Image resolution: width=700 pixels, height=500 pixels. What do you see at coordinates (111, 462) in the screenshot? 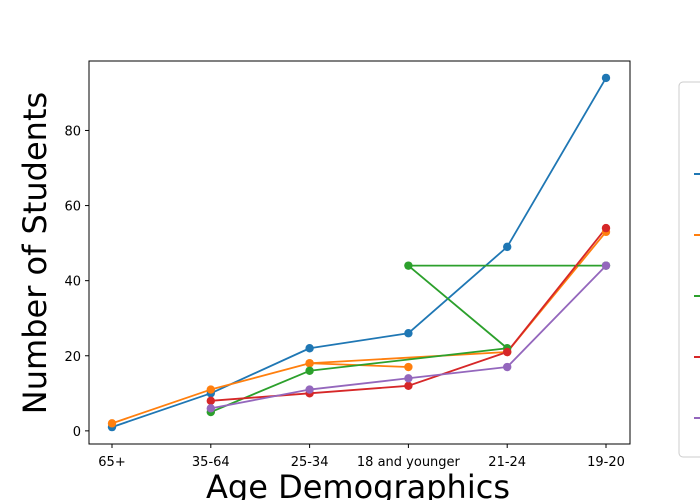
I see `x-tick-label: 65+` at bounding box center [111, 462].